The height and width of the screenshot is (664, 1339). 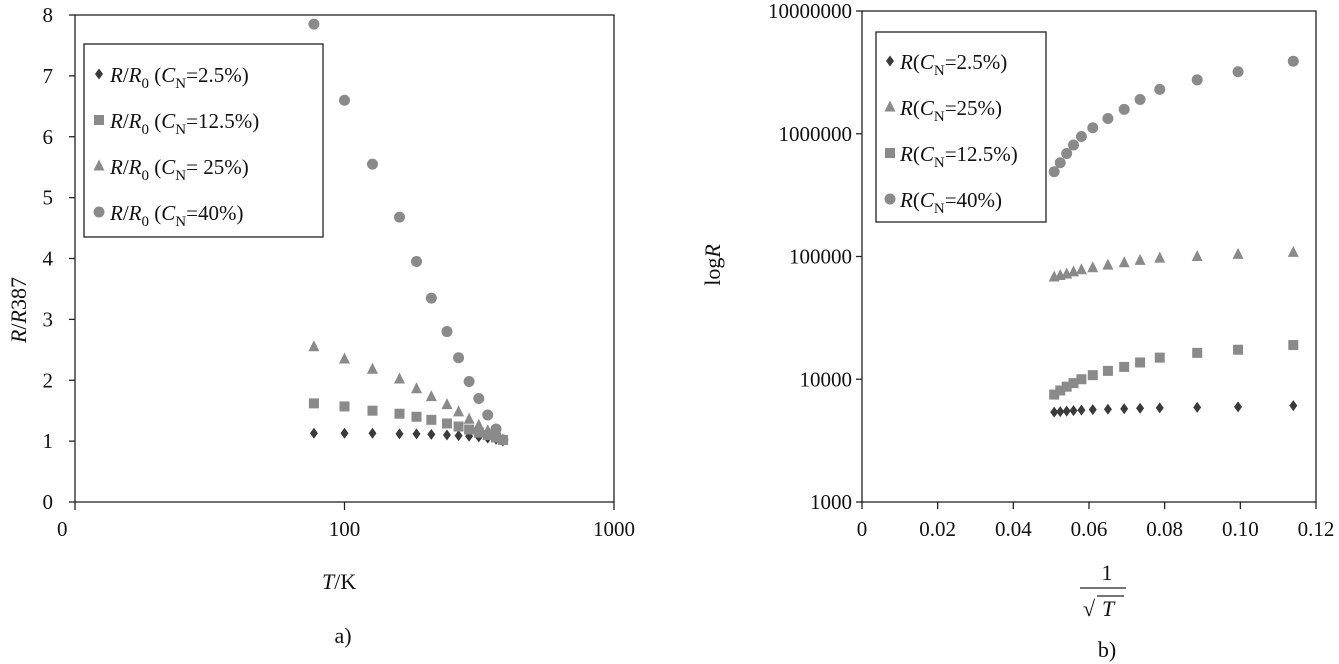 What do you see at coordinates (48, 259) in the screenshot?
I see `y-tick-label-a: 4` at bounding box center [48, 259].